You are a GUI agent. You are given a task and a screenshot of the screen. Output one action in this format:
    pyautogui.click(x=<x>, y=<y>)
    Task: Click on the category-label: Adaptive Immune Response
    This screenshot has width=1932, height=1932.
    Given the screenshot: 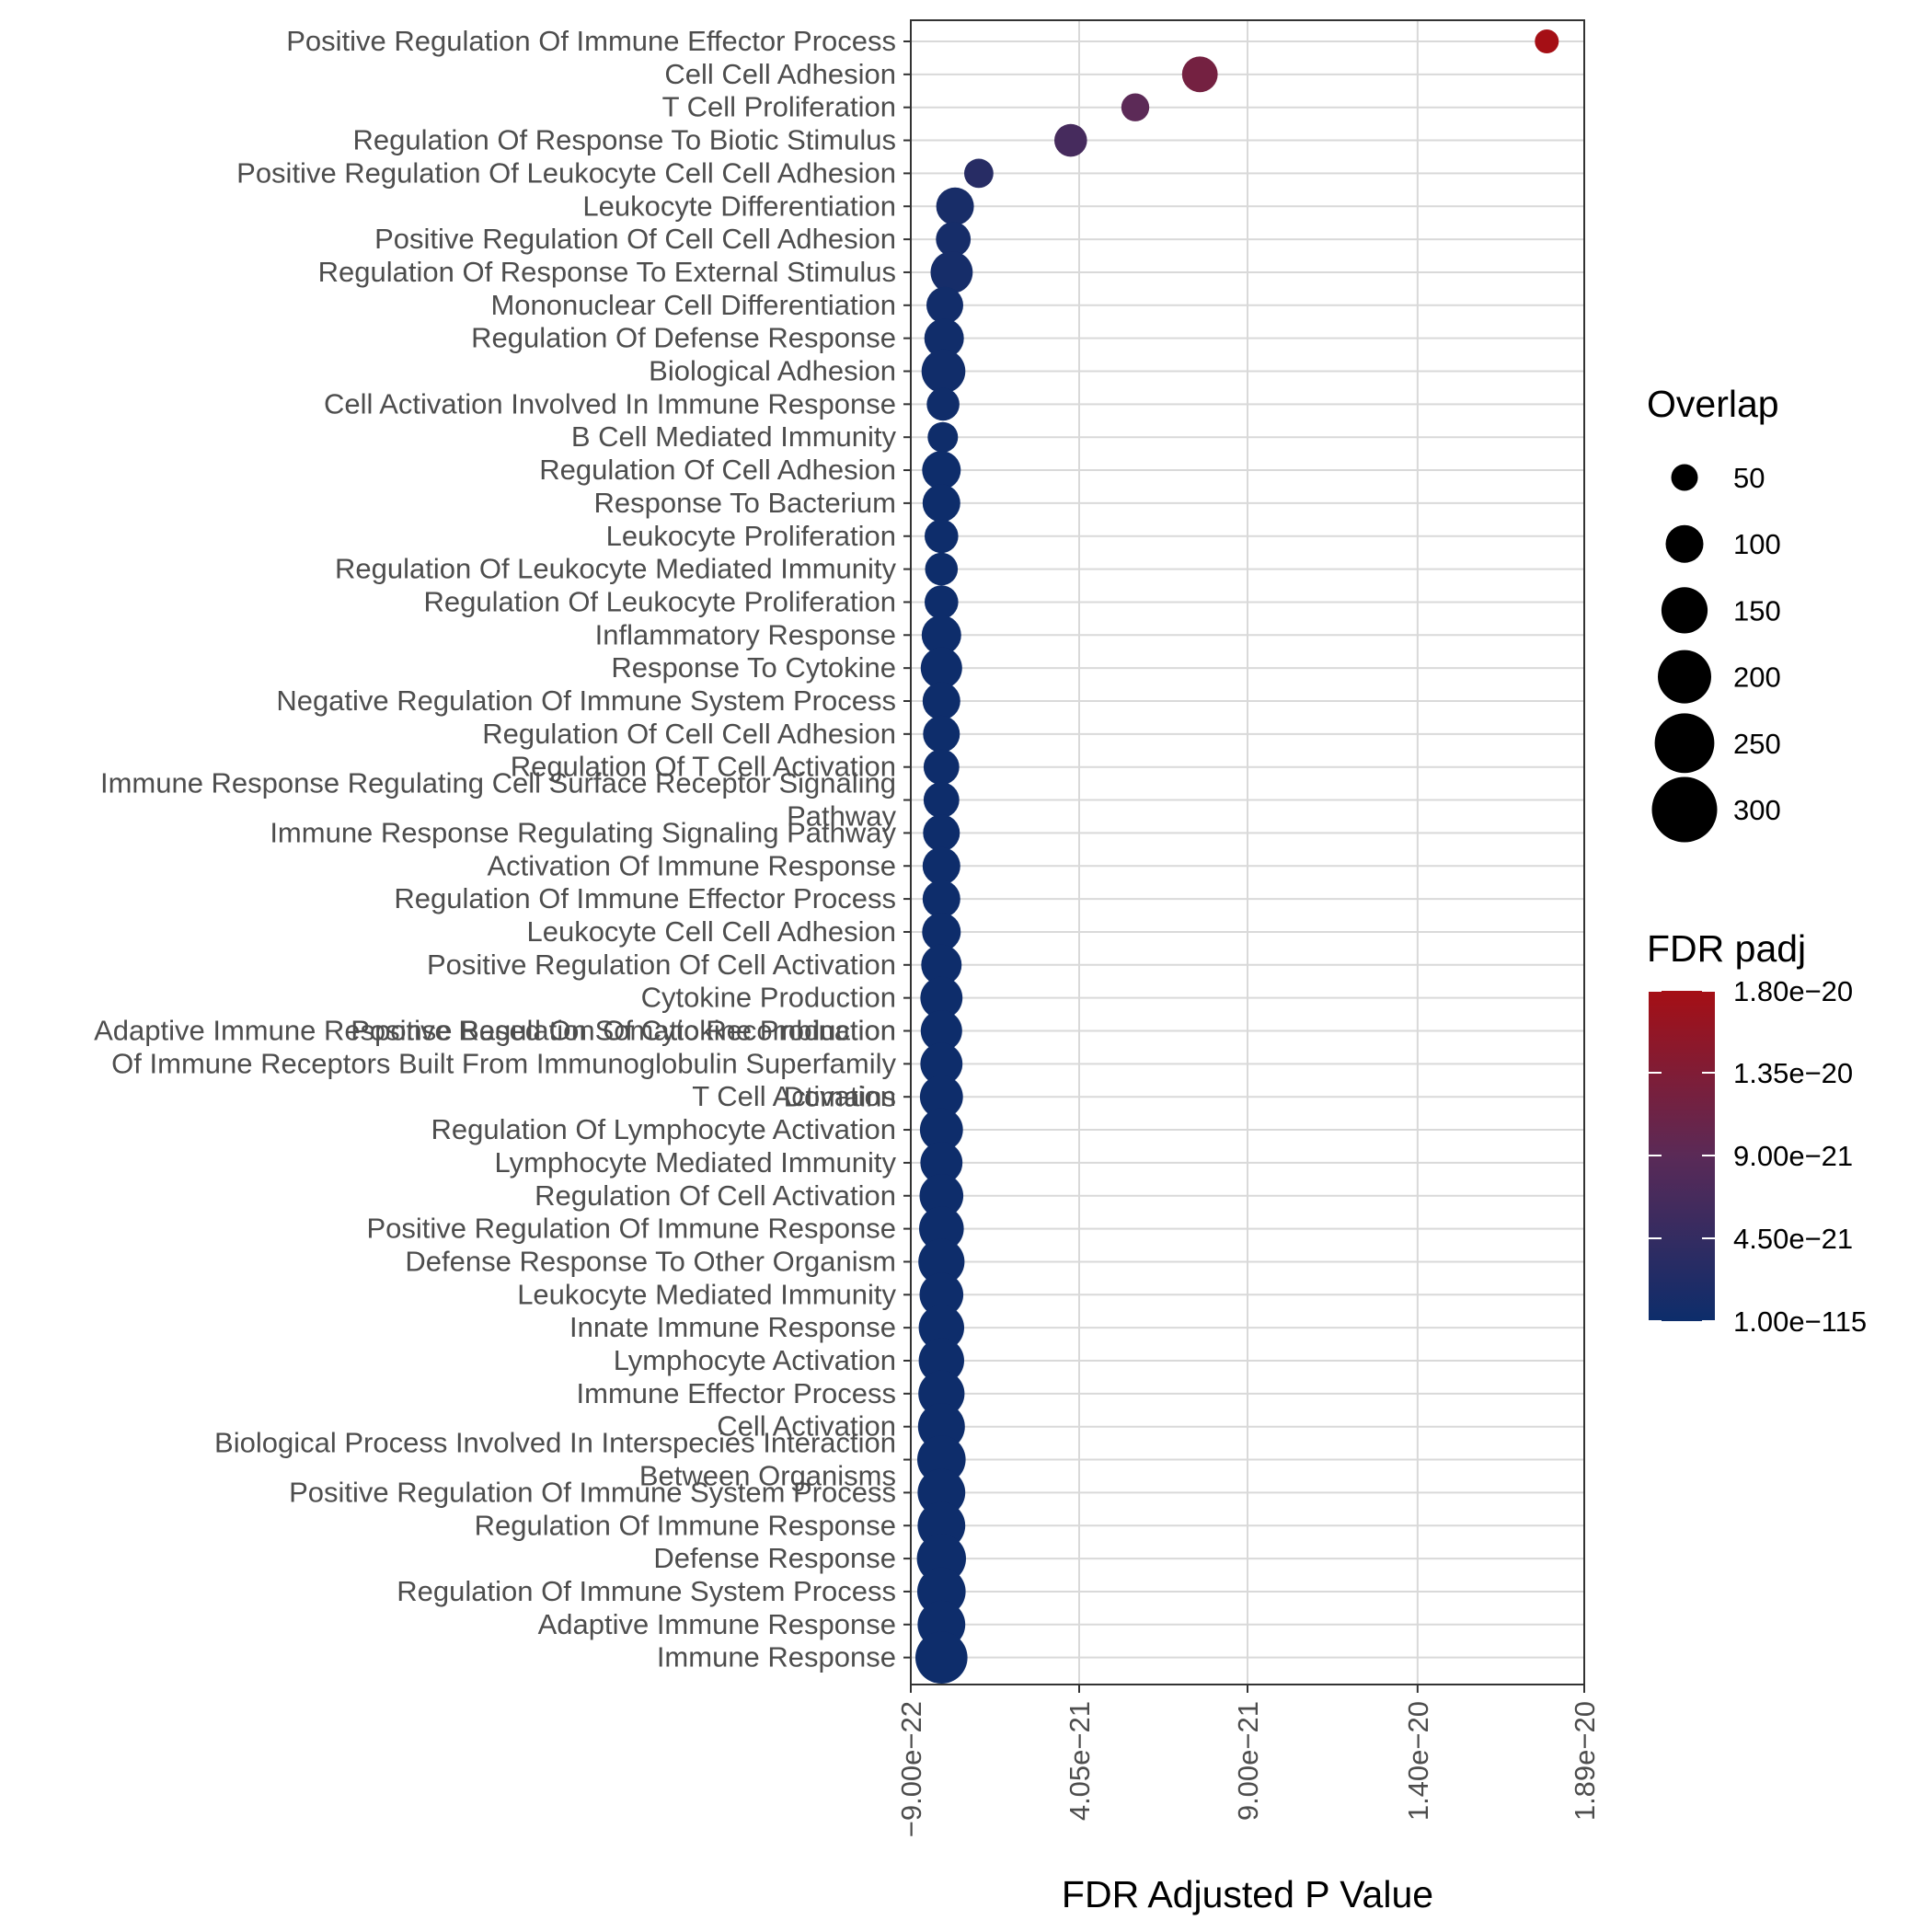 What is the action you would take?
    pyautogui.click(x=717, y=1624)
    